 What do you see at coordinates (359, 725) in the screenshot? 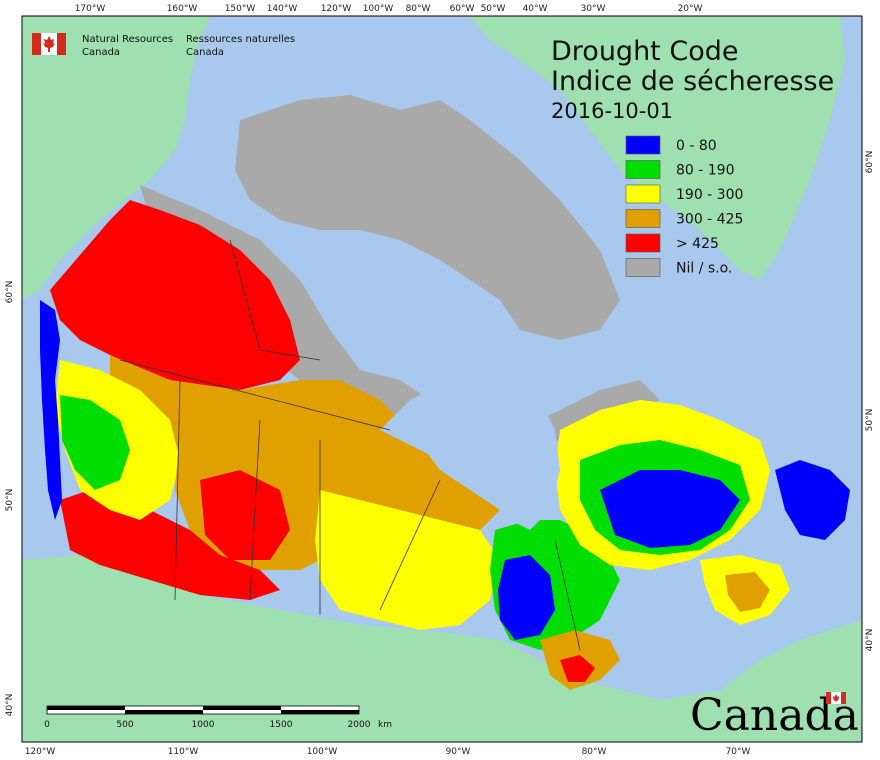
I see `scale-label: 2000` at bounding box center [359, 725].